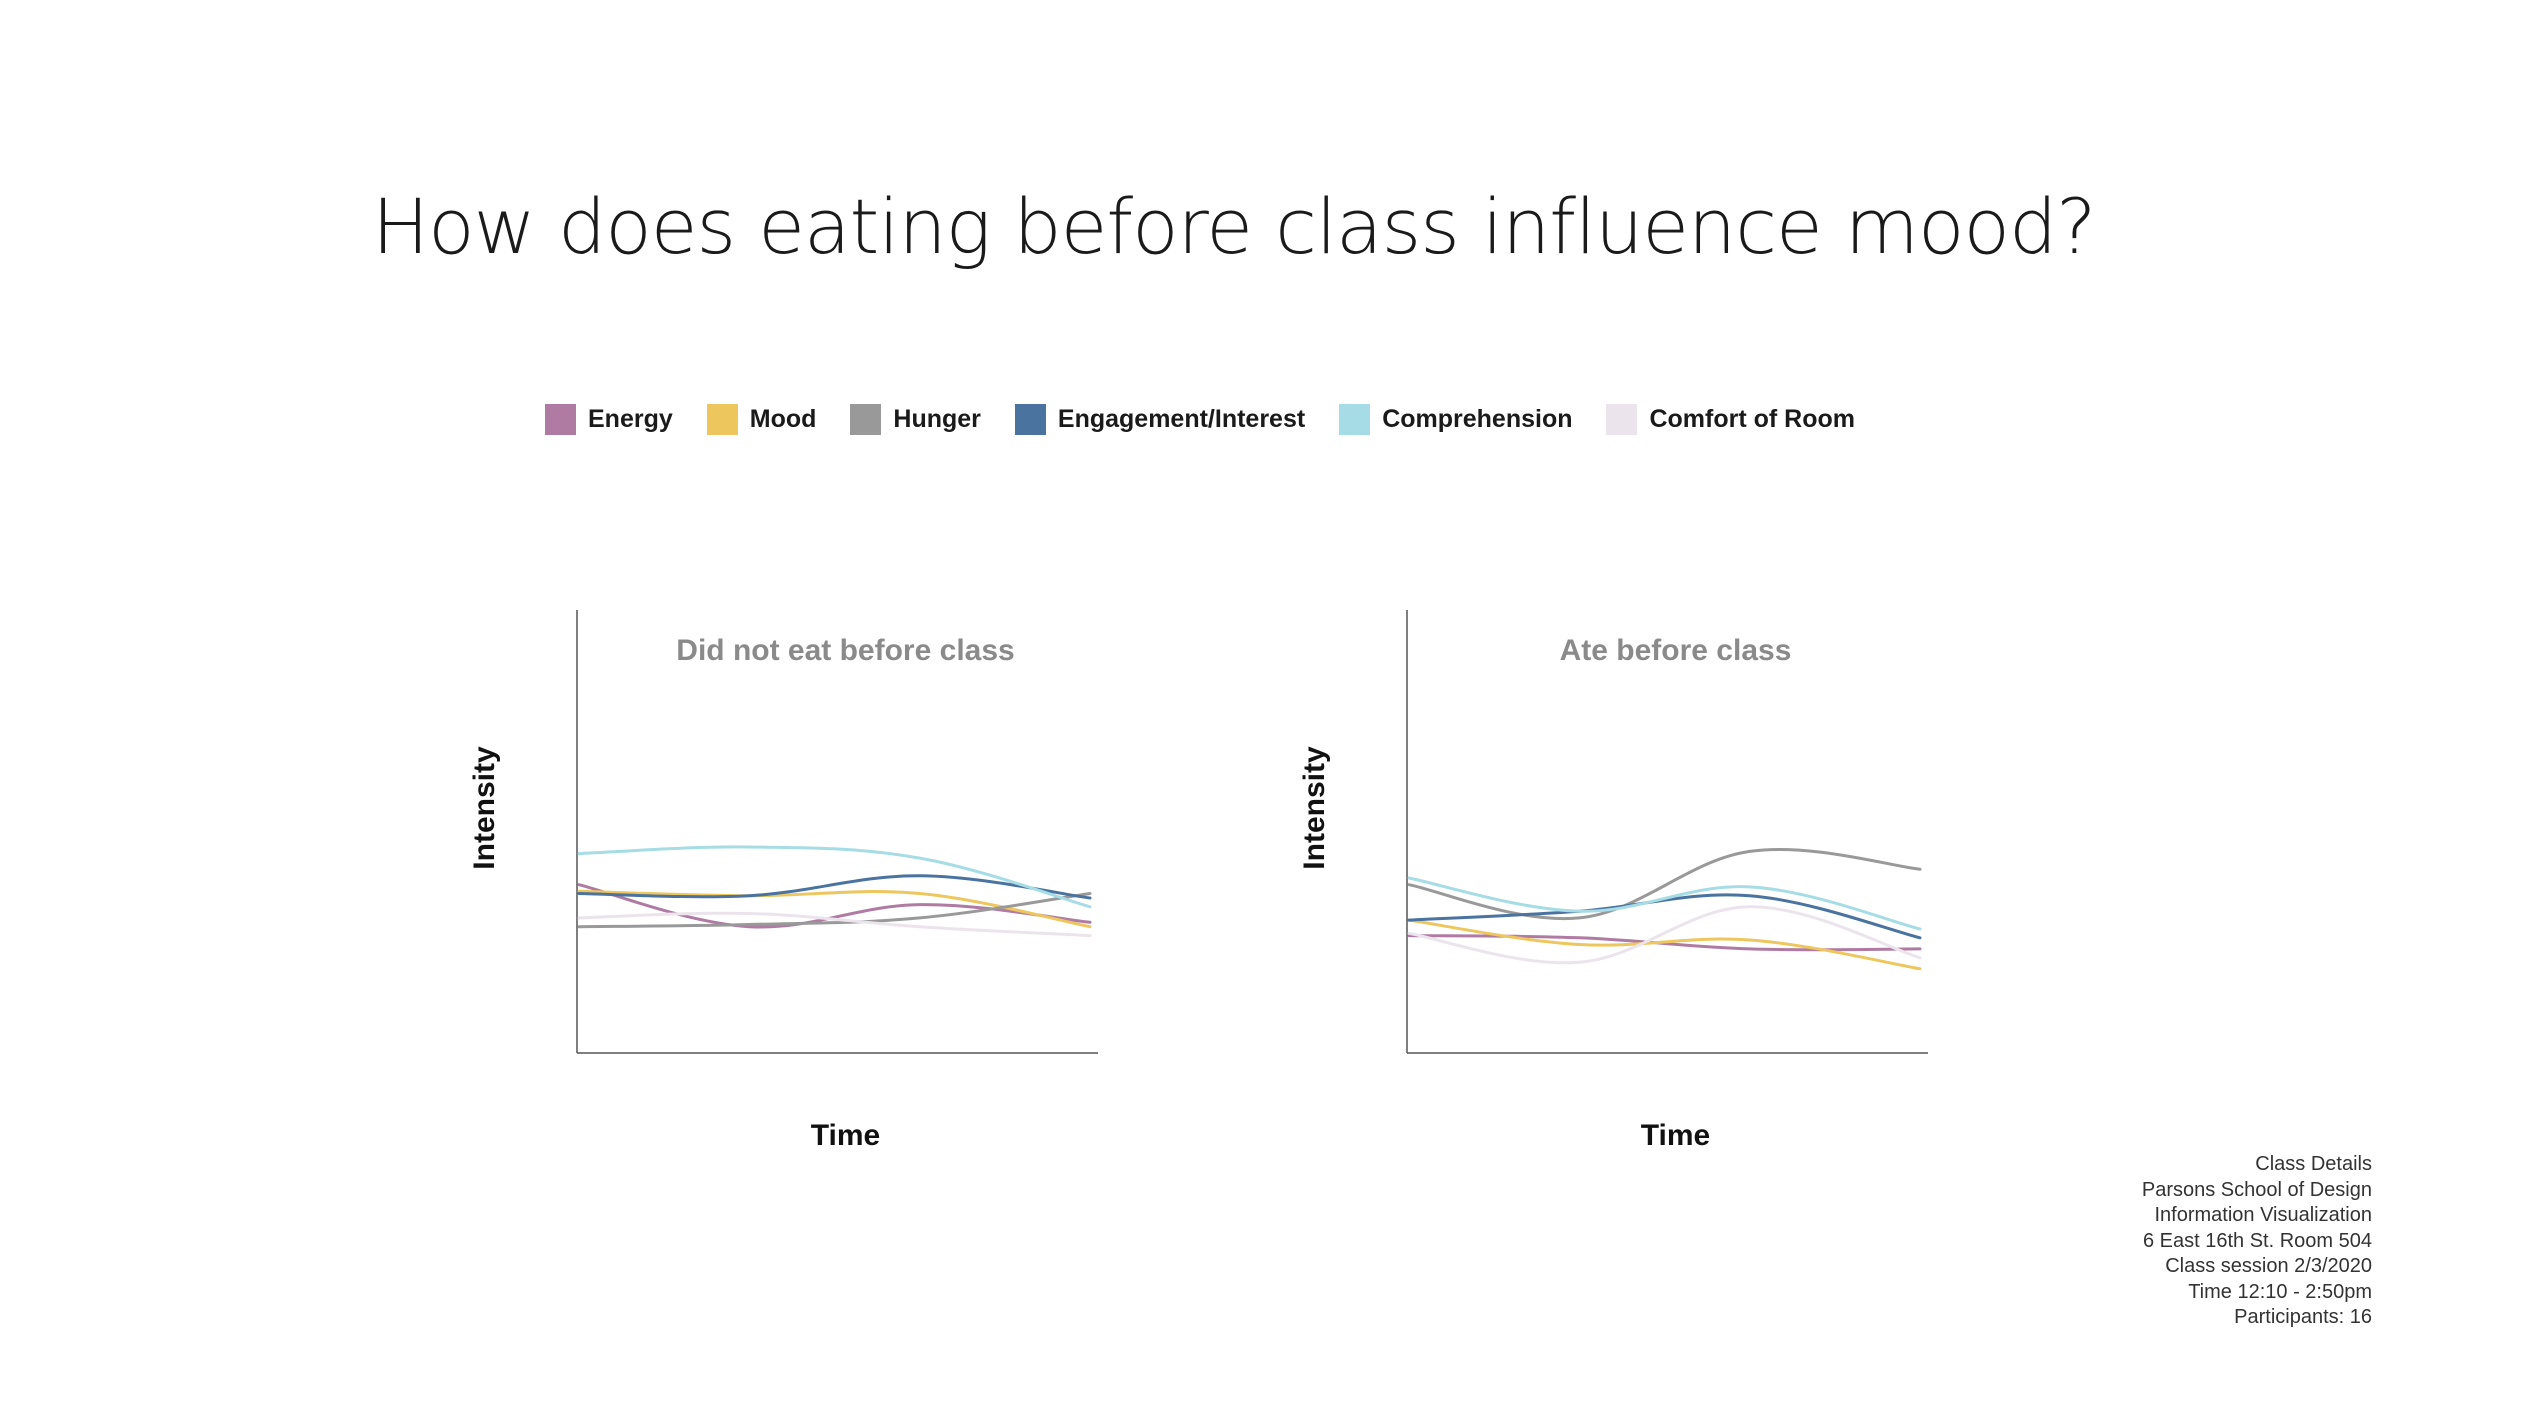 This screenshot has width=2537, height=1414. I want to click on legend-item-mood: Mood, so click(761, 419).